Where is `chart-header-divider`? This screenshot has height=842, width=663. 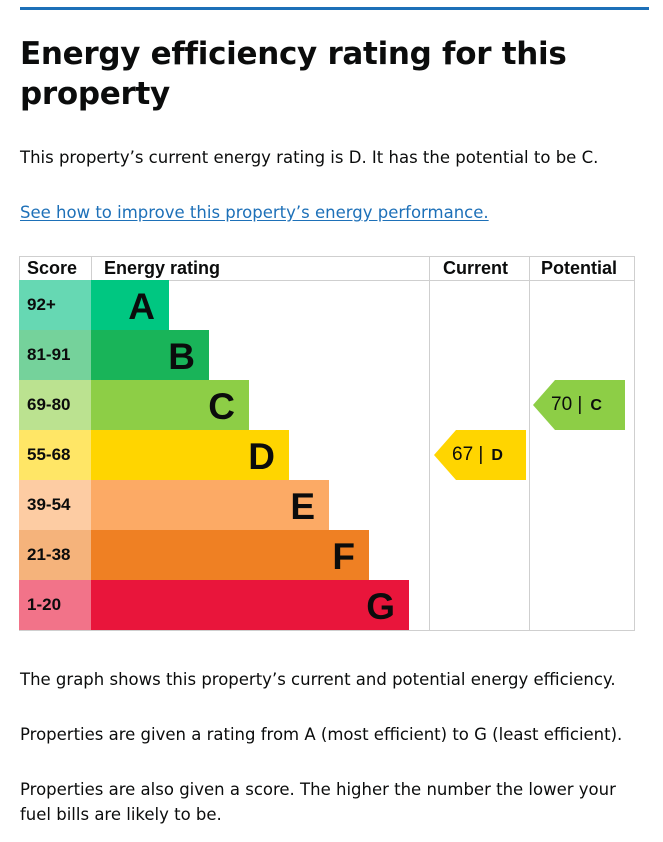 chart-header-divider is located at coordinates (326, 280).